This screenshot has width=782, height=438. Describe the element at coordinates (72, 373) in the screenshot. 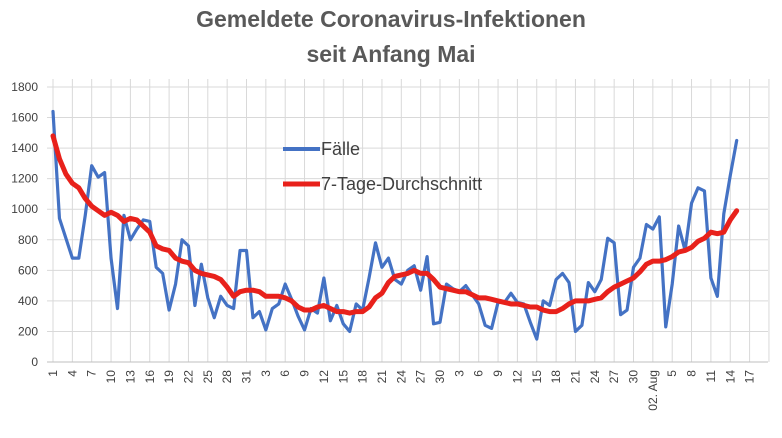

I see `x-tick-label: 4` at that location.